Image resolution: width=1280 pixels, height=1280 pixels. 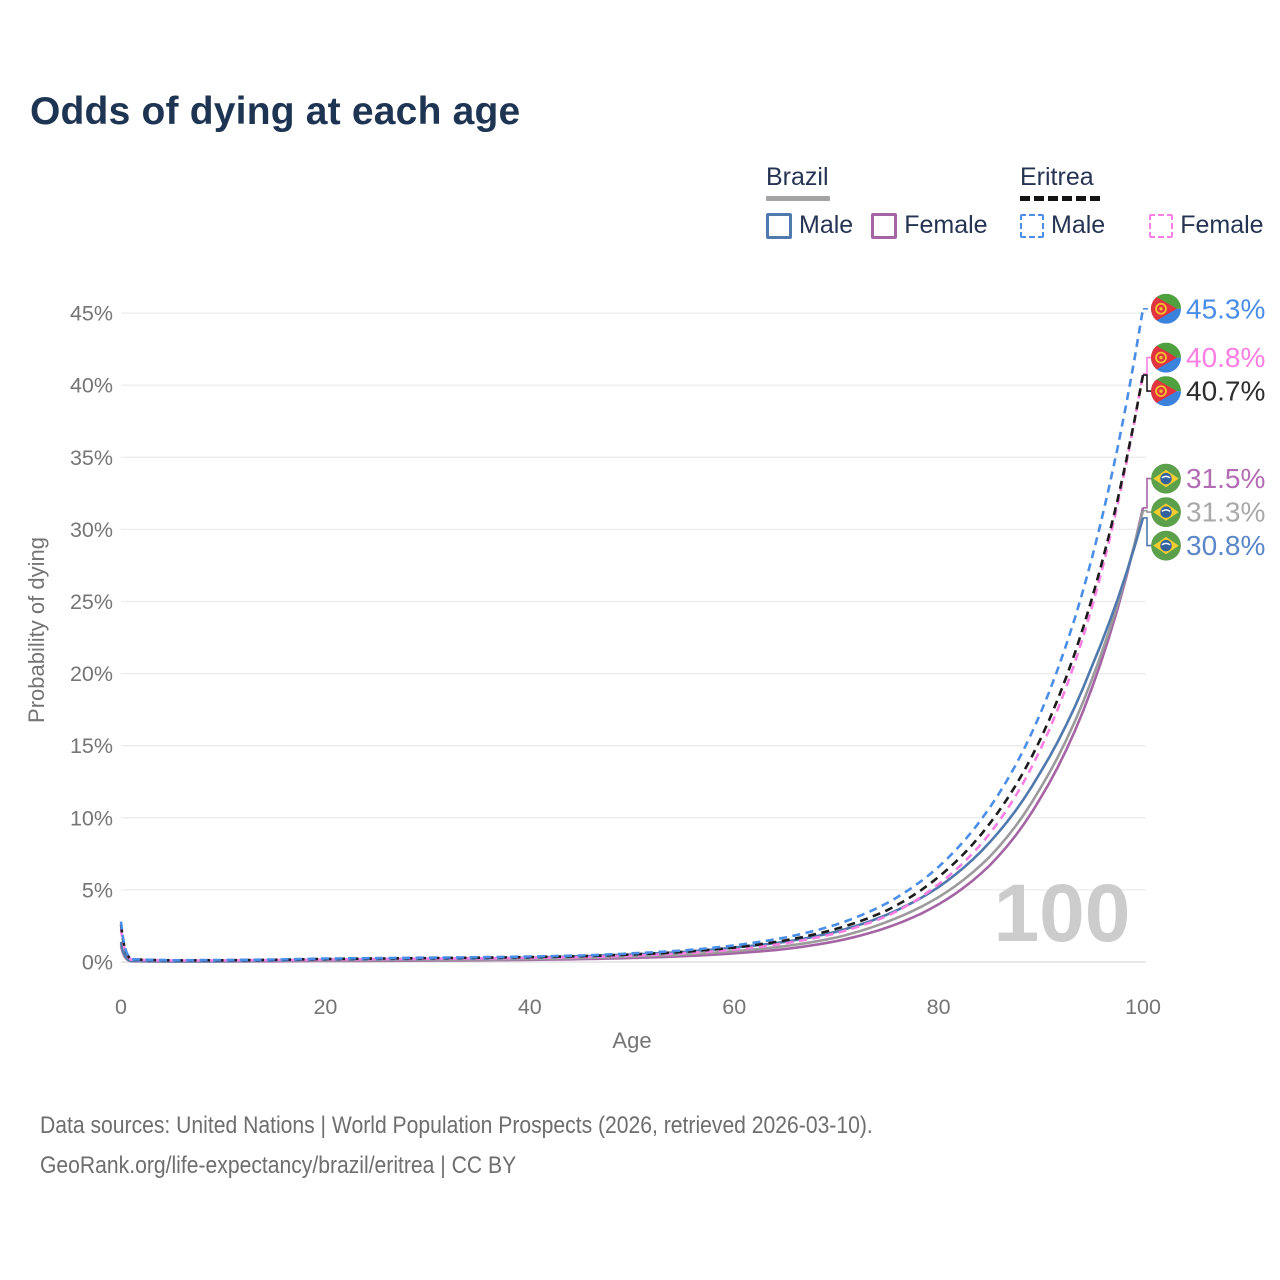 I want to click on flag-icon-brazil-male, so click(x=1166, y=545).